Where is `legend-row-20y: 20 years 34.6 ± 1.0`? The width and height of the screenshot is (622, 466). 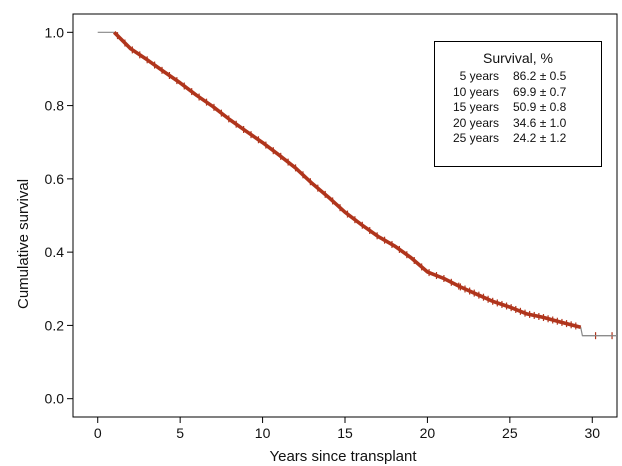
legend-row-20y: 20 years 34.6 ± 1.0 is located at coordinates (518, 124).